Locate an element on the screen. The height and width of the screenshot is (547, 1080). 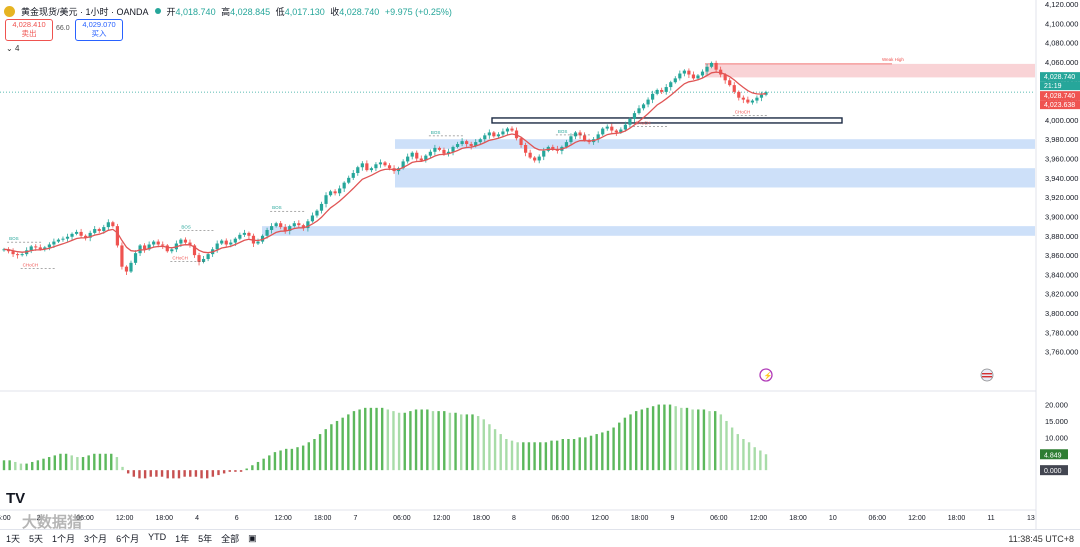
price-tick-label: 4,080.000 is located at coordinates (1061, 43).